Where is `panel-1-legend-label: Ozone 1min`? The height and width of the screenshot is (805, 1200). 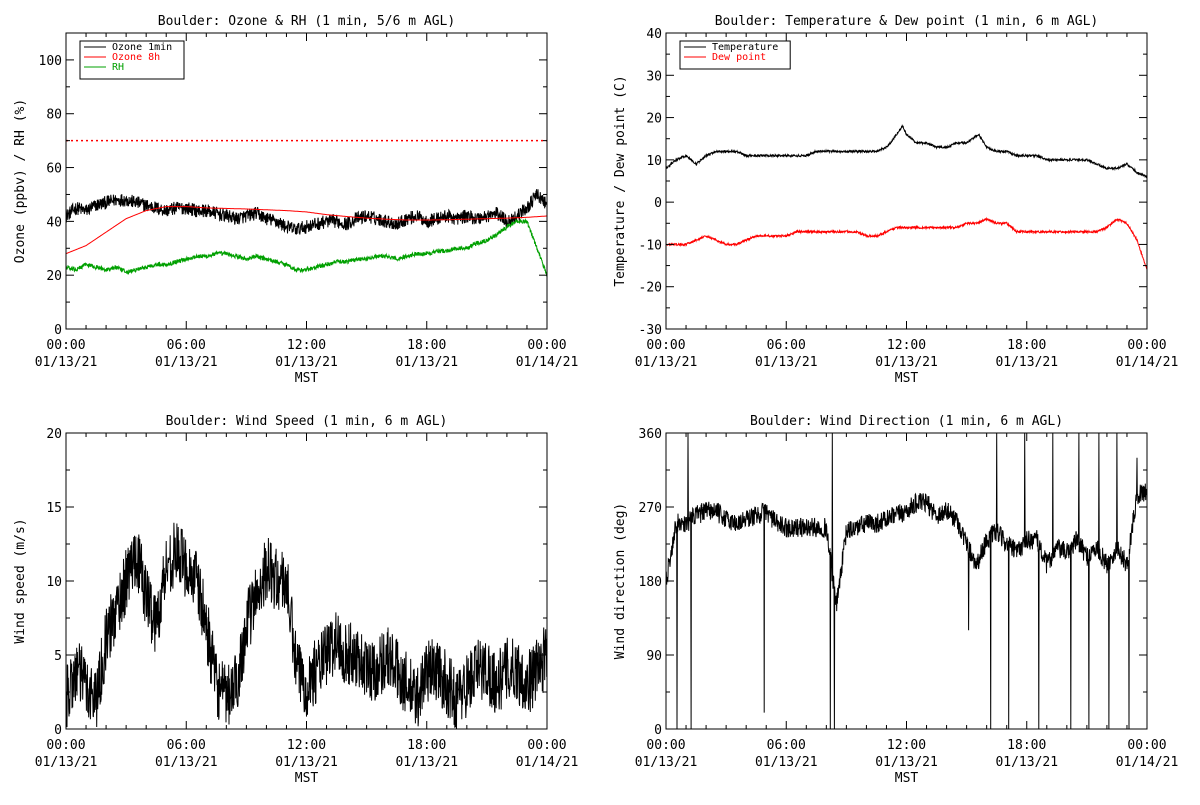 panel-1-legend-label: Ozone 1min is located at coordinates (142, 47).